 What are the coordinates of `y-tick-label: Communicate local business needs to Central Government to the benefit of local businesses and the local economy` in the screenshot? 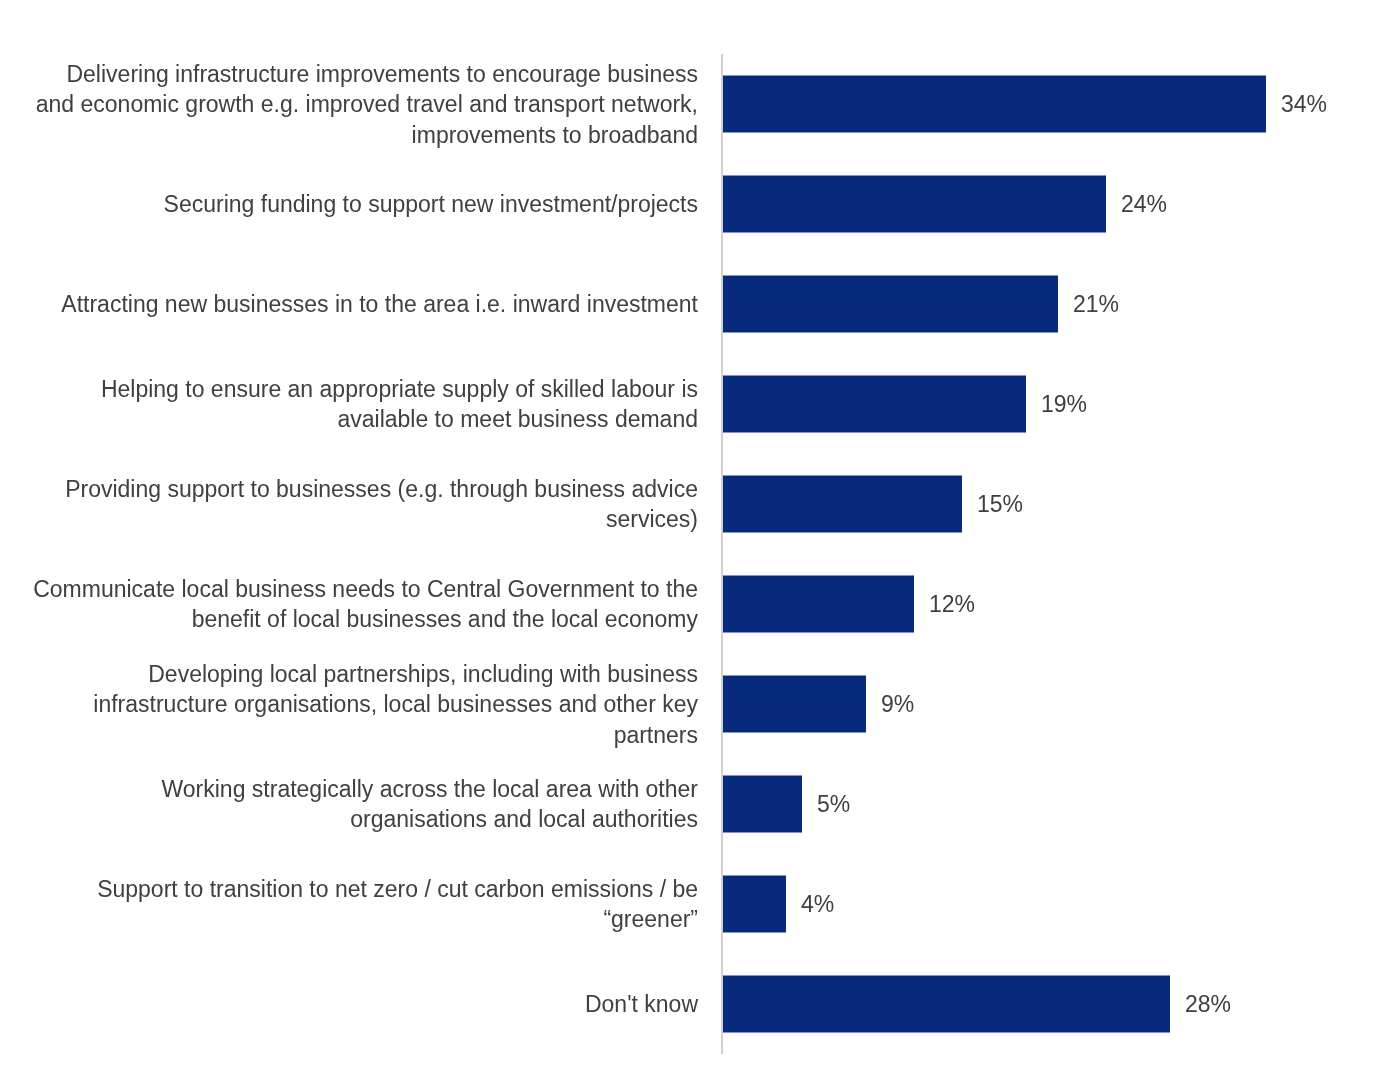 It's located at (366, 604).